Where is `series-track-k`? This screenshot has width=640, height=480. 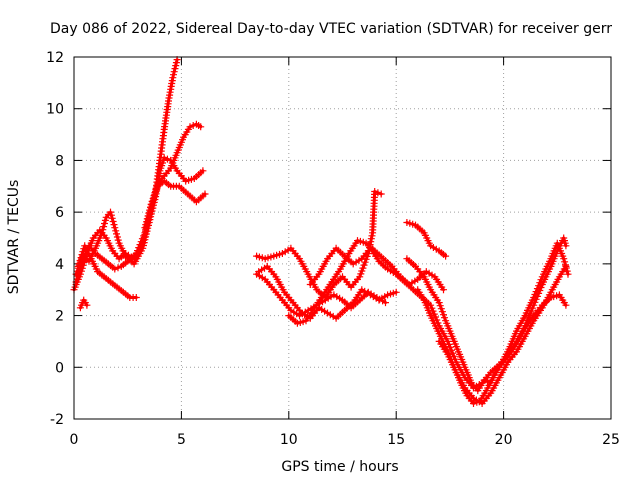
series-track-k is located at coordinates (438, 313).